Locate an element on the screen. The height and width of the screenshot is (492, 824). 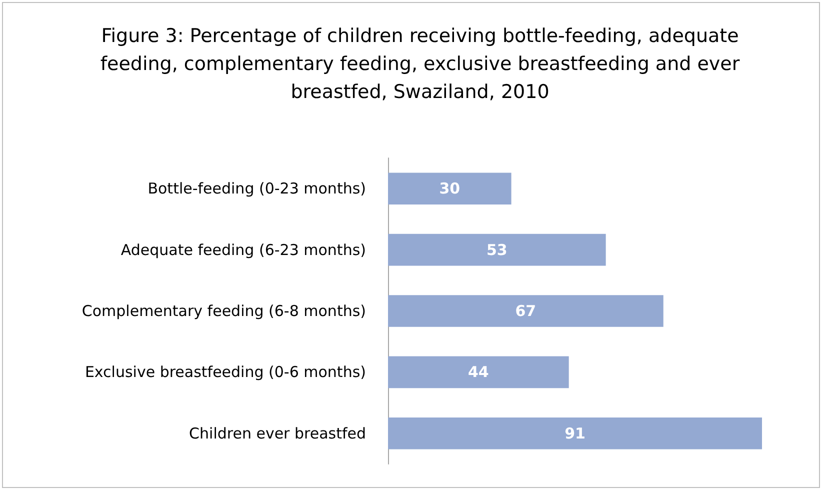
data-label: 67 is located at coordinates (525, 311).